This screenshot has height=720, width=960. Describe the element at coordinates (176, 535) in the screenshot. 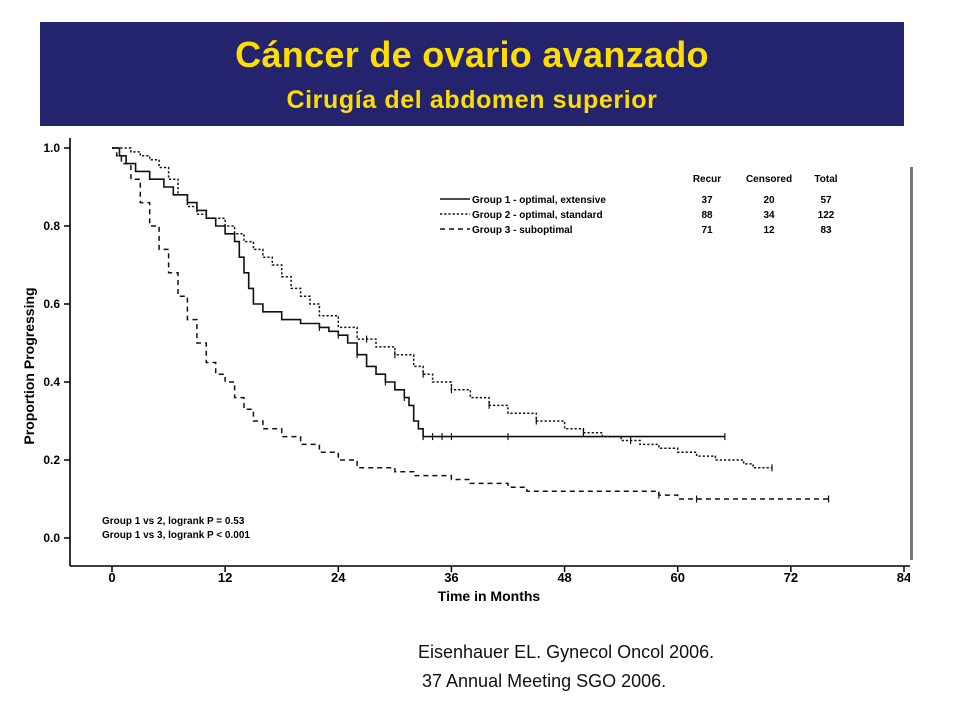

I see `logrank-annotation: Group 1 vs 3, logrank P < 0.001` at that location.